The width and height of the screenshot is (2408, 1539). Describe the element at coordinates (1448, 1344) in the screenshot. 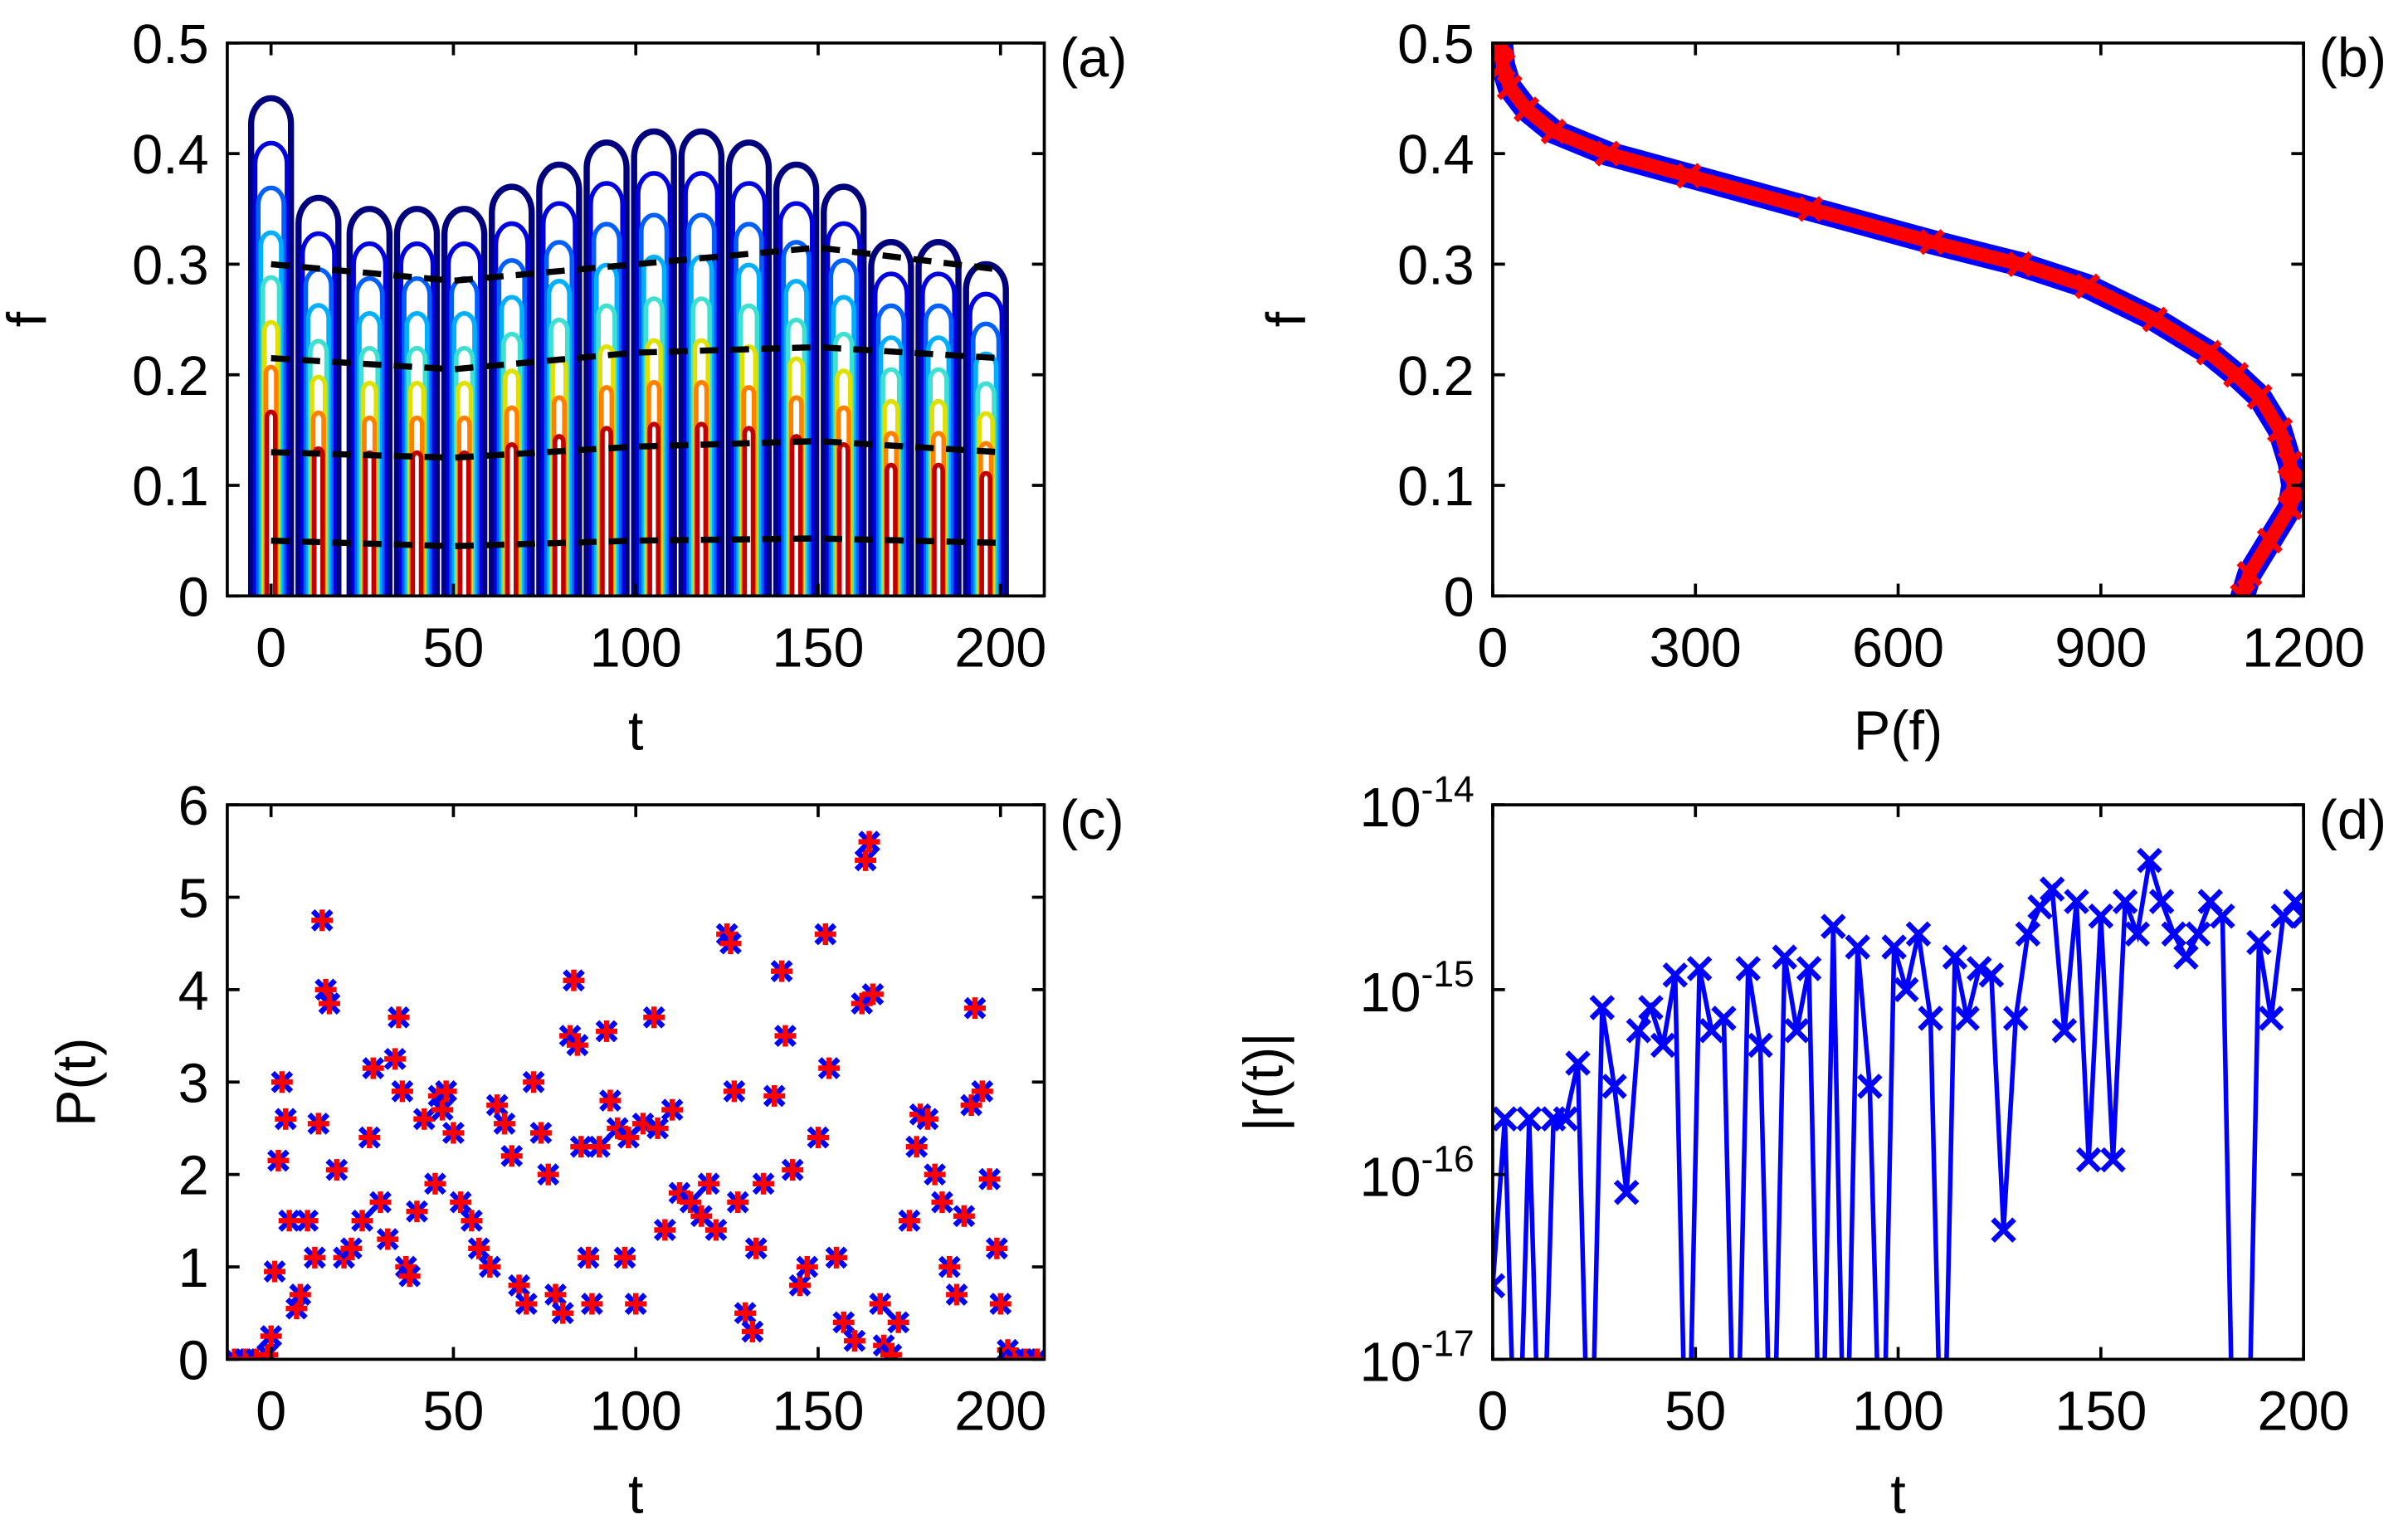

I see `y-tick-exponent: -17` at that location.